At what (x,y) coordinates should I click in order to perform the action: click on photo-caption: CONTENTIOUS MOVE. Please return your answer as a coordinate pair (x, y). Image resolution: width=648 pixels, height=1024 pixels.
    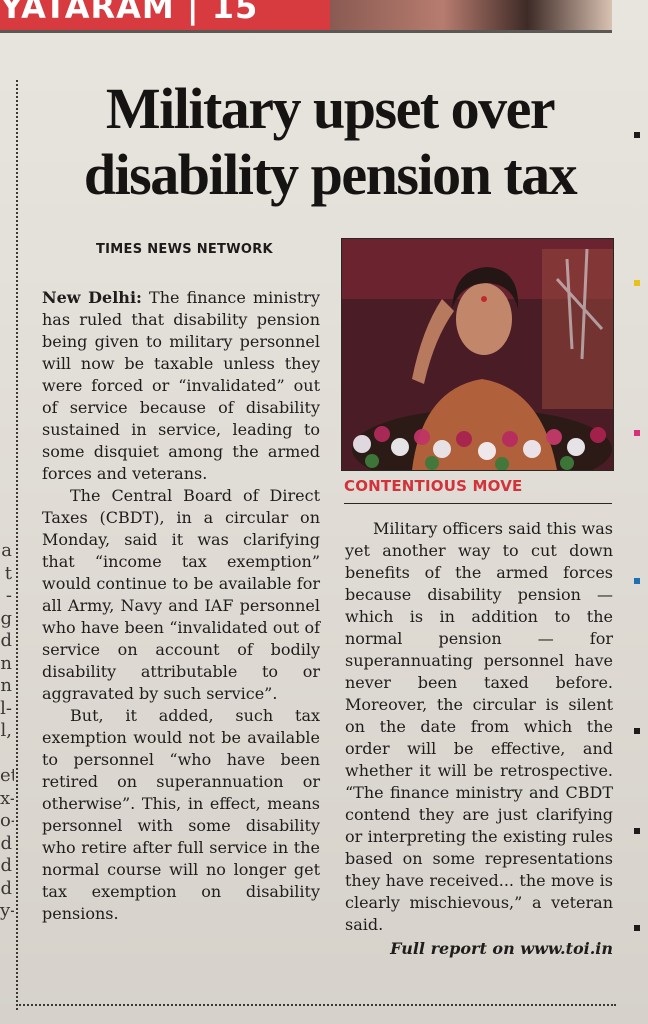
    Looking at the image, I should click on (433, 486).